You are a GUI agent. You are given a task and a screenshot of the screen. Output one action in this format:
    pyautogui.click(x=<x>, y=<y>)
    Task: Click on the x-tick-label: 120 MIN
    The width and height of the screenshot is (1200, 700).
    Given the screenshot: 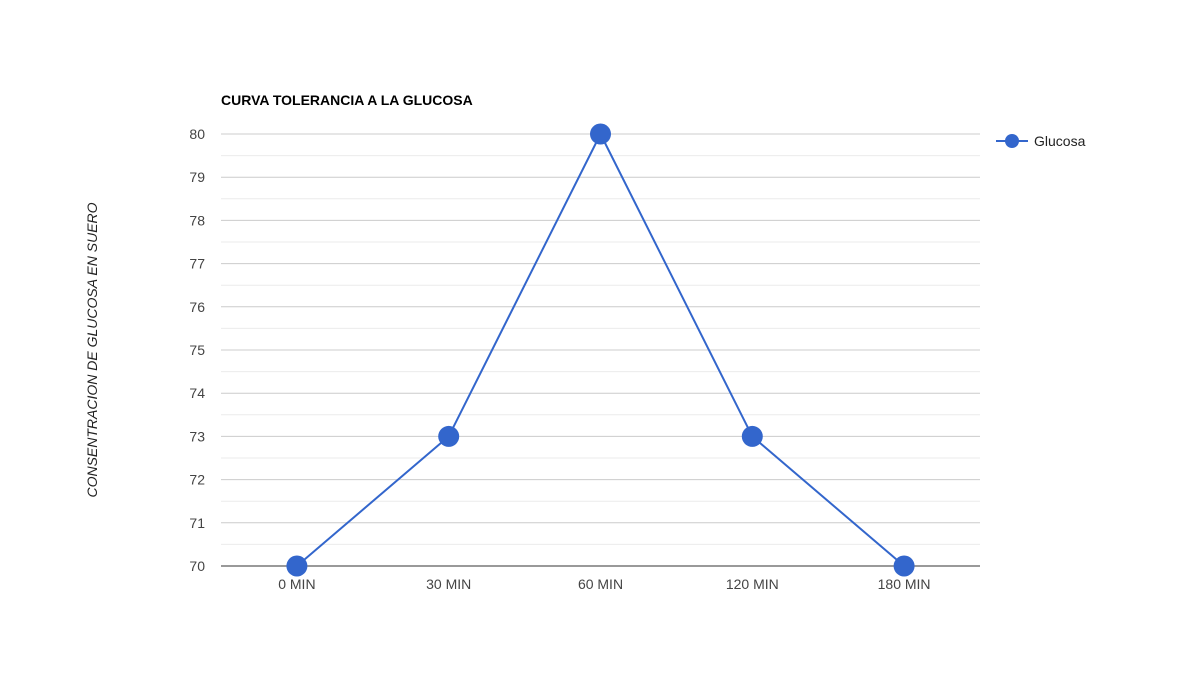 What is the action you would take?
    pyautogui.click(x=752, y=584)
    